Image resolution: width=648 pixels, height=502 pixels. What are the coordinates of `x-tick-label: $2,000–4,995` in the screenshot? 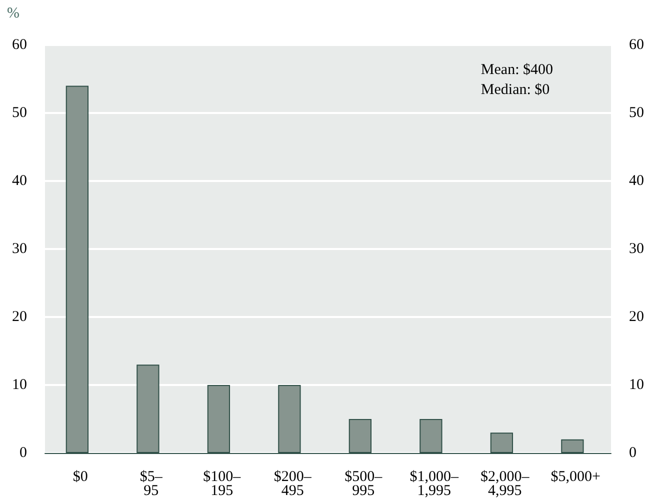 It's located at (505, 484).